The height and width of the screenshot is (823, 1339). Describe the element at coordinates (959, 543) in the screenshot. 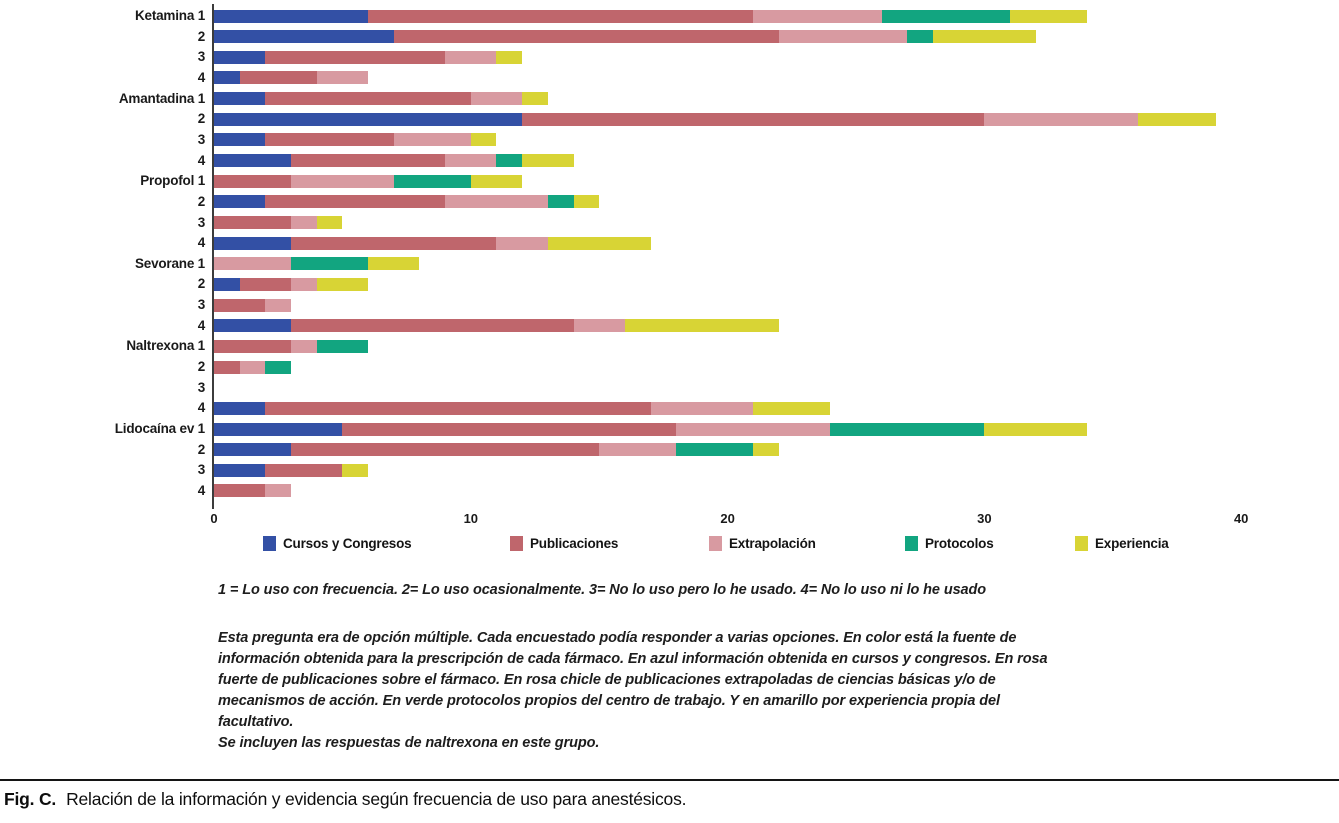

I see `legend-label: Protocolos` at that location.